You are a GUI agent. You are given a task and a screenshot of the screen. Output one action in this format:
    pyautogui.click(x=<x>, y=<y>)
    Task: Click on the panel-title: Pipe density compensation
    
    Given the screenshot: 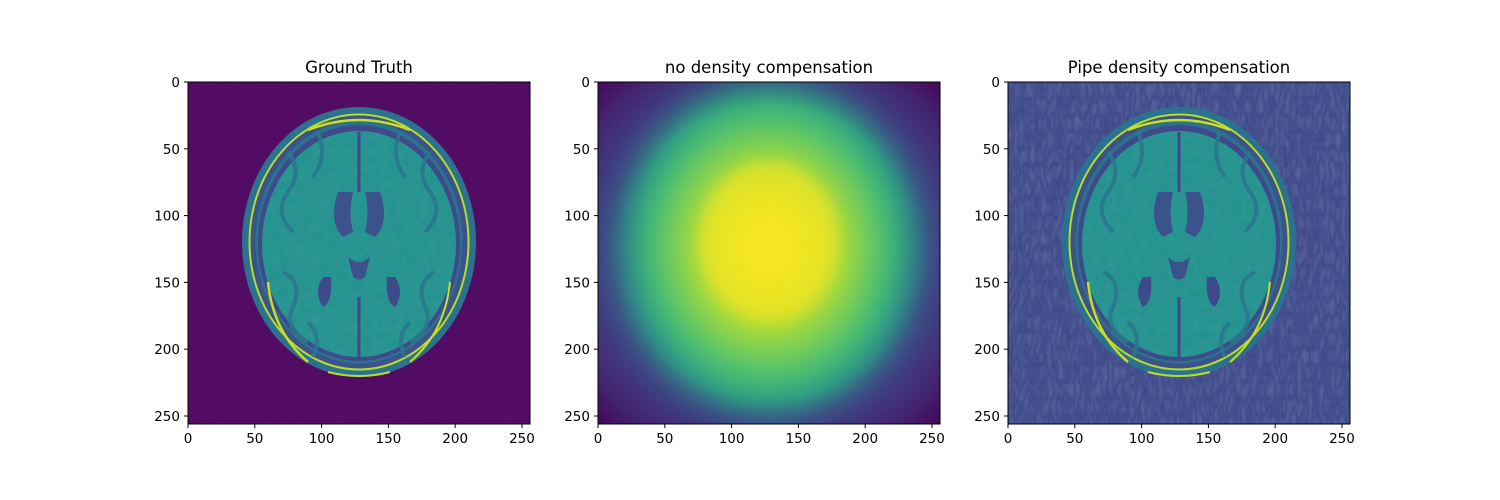 What is the action you would take?
    pyautogui.click(x=1179, y=67)
    